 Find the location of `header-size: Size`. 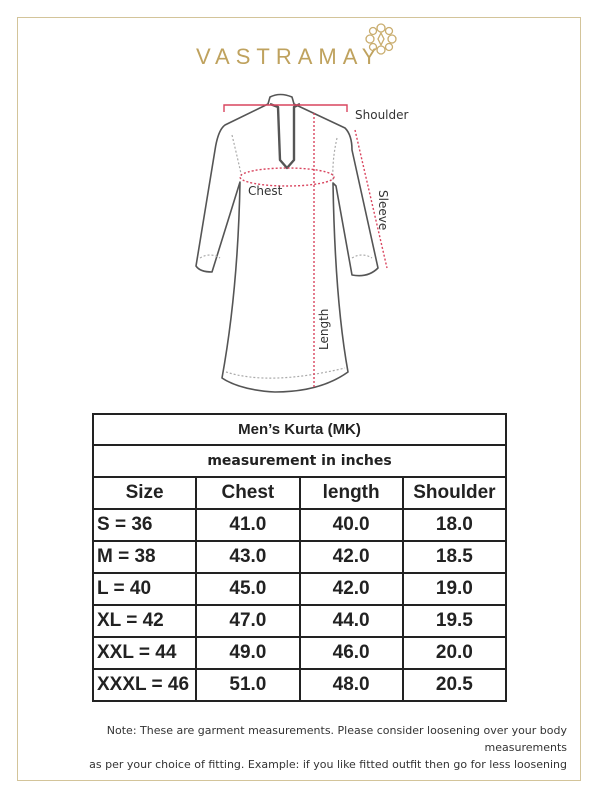

header-size: Size is located at coordinates (144, 493).